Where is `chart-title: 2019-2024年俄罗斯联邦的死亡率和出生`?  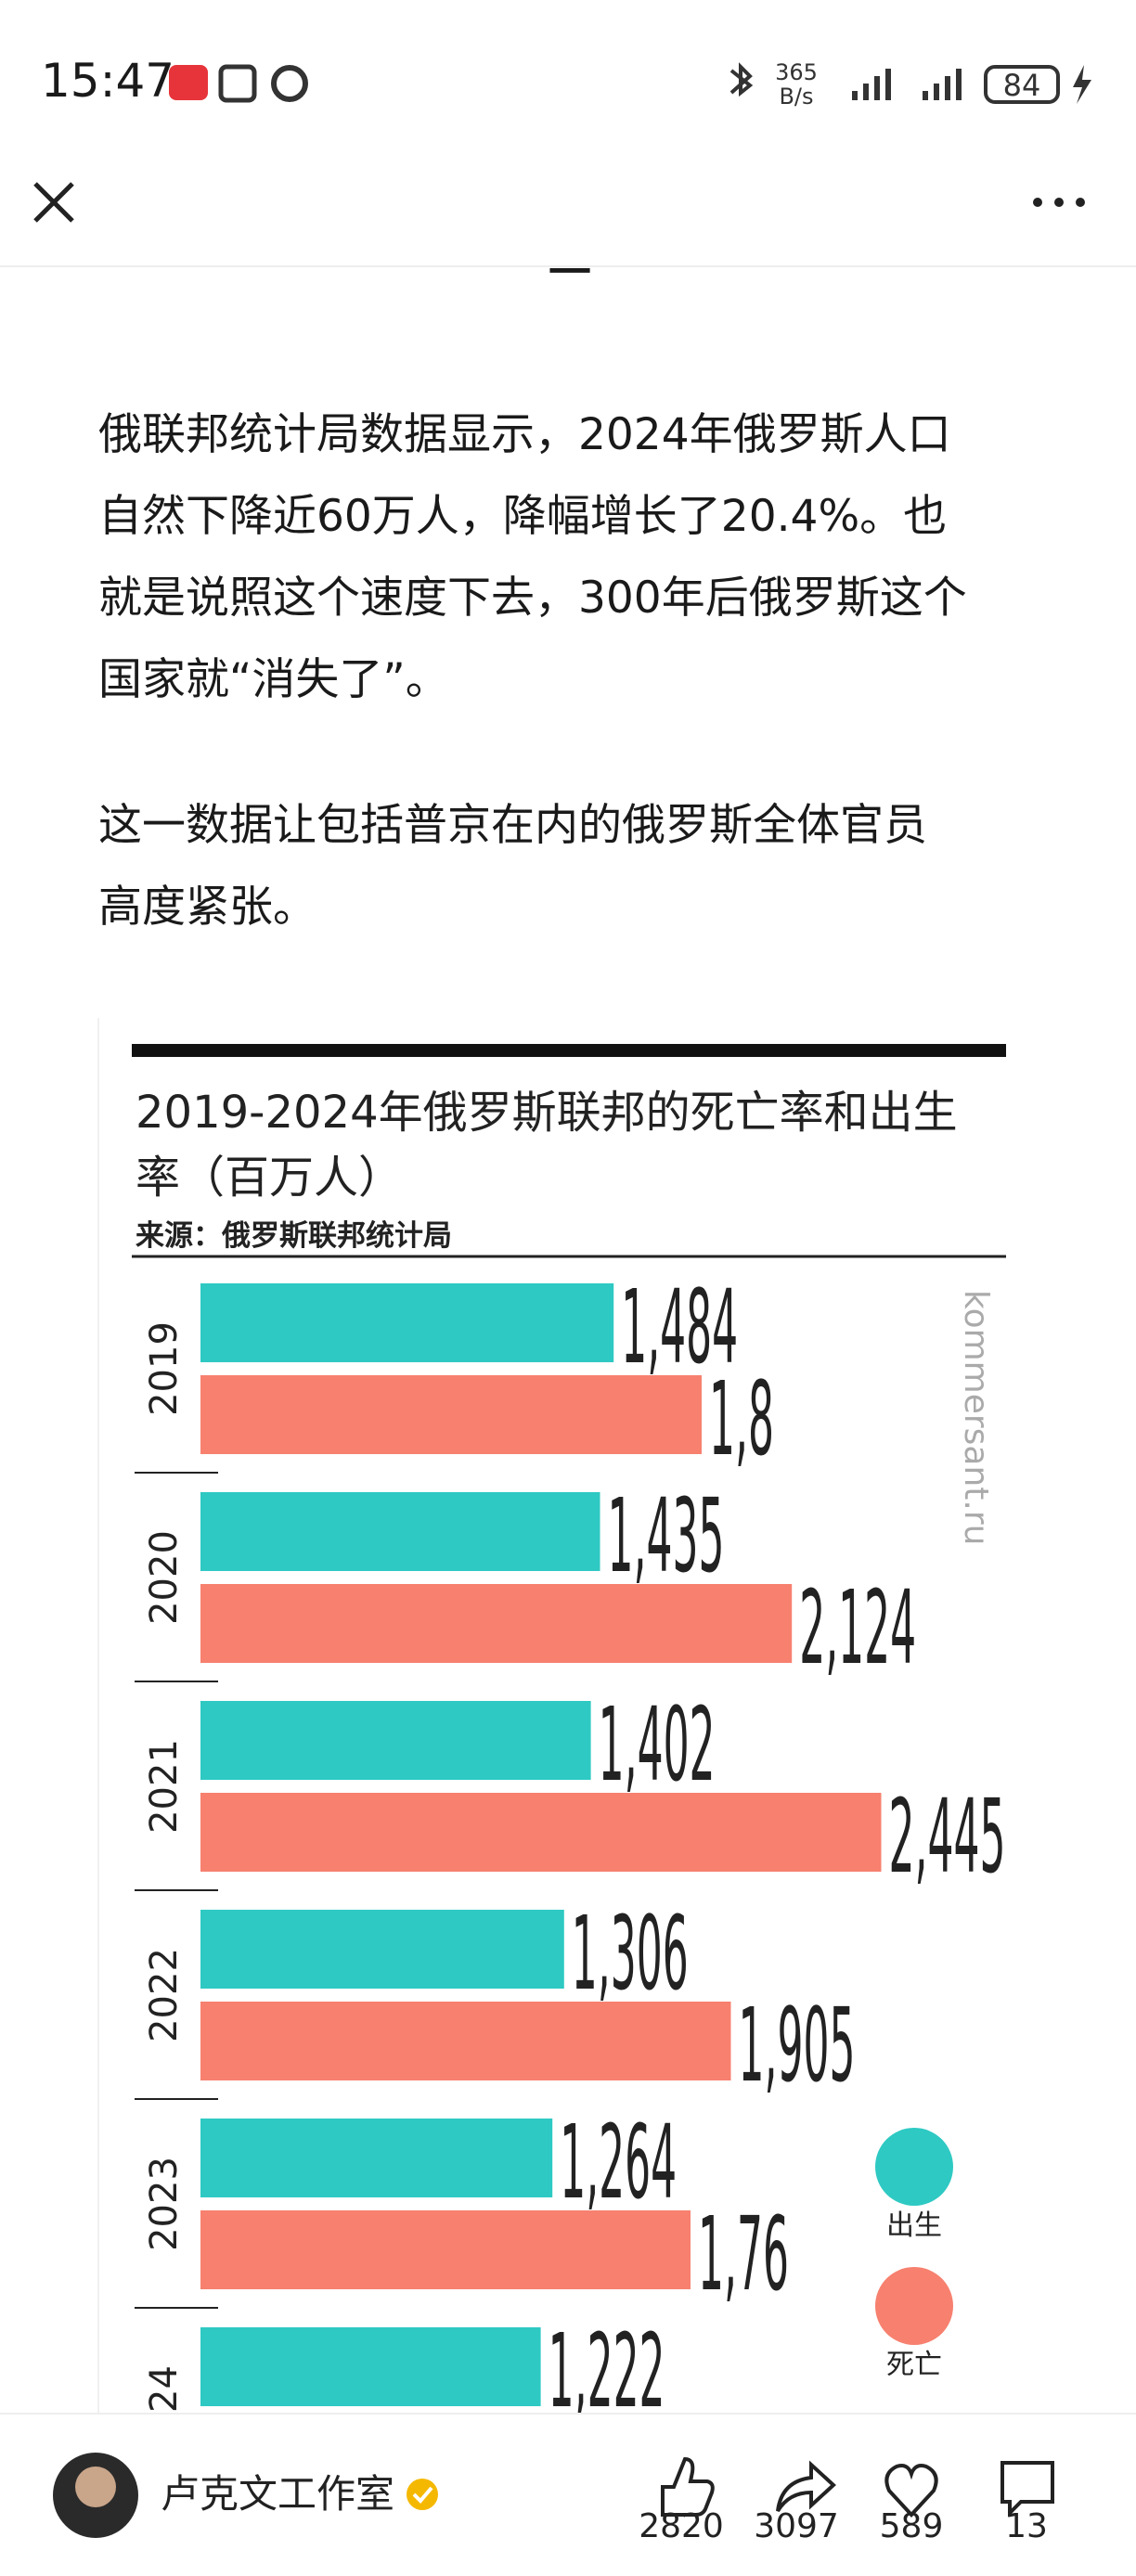
chart-title: 2019-2024年俄罗斯联邦的死亡率和出生 is located at coordinates (547, 1113).